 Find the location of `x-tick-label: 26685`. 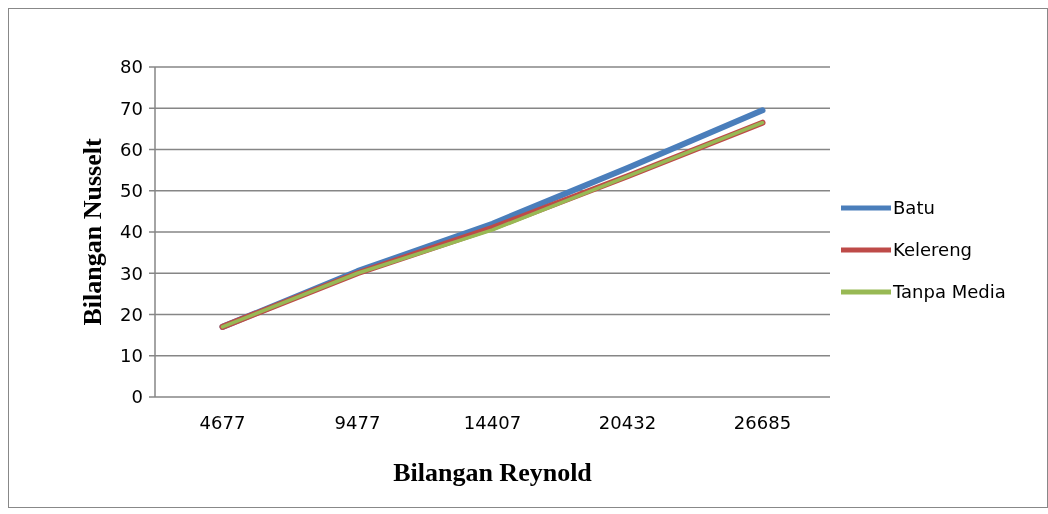

x-tick-label: 26685 is located at coordinates (762, 422).